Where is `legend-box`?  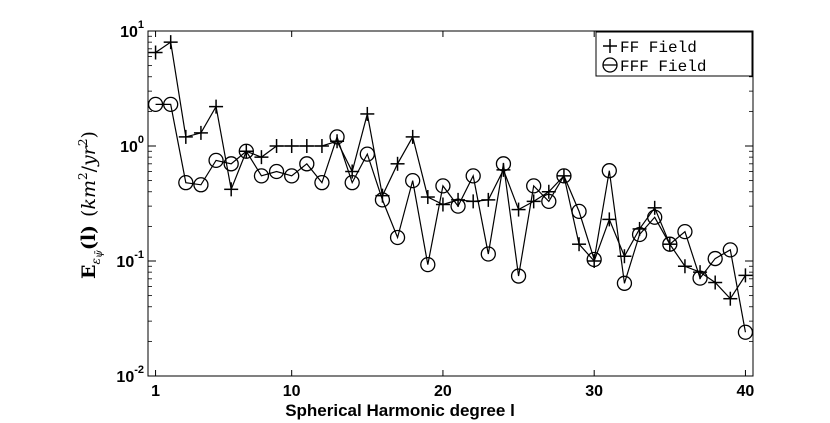 legend-box is located at coordinates (674, 54).